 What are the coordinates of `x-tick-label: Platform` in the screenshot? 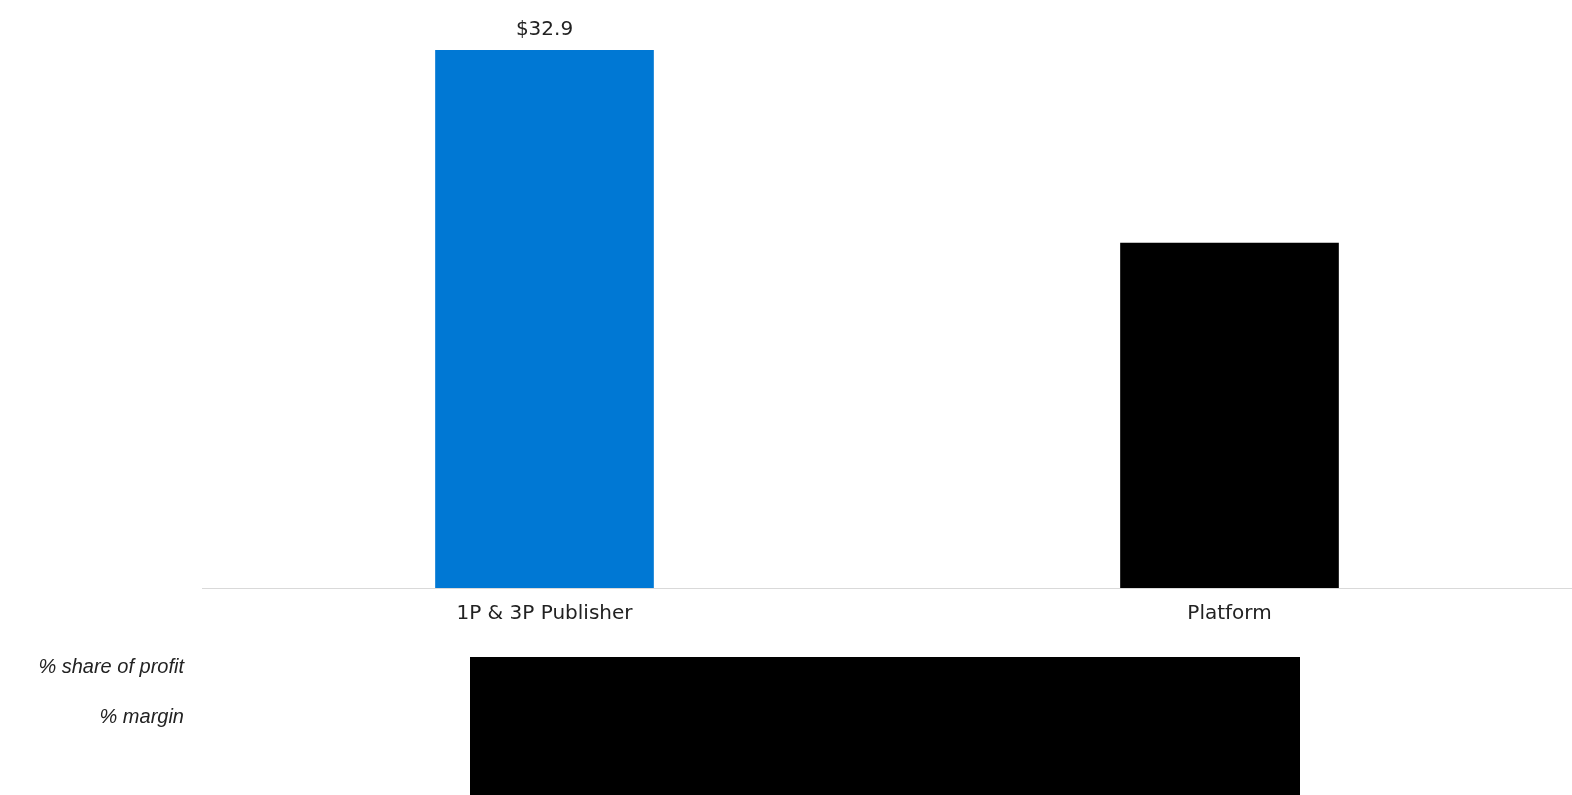 It's located at (1229, 612).